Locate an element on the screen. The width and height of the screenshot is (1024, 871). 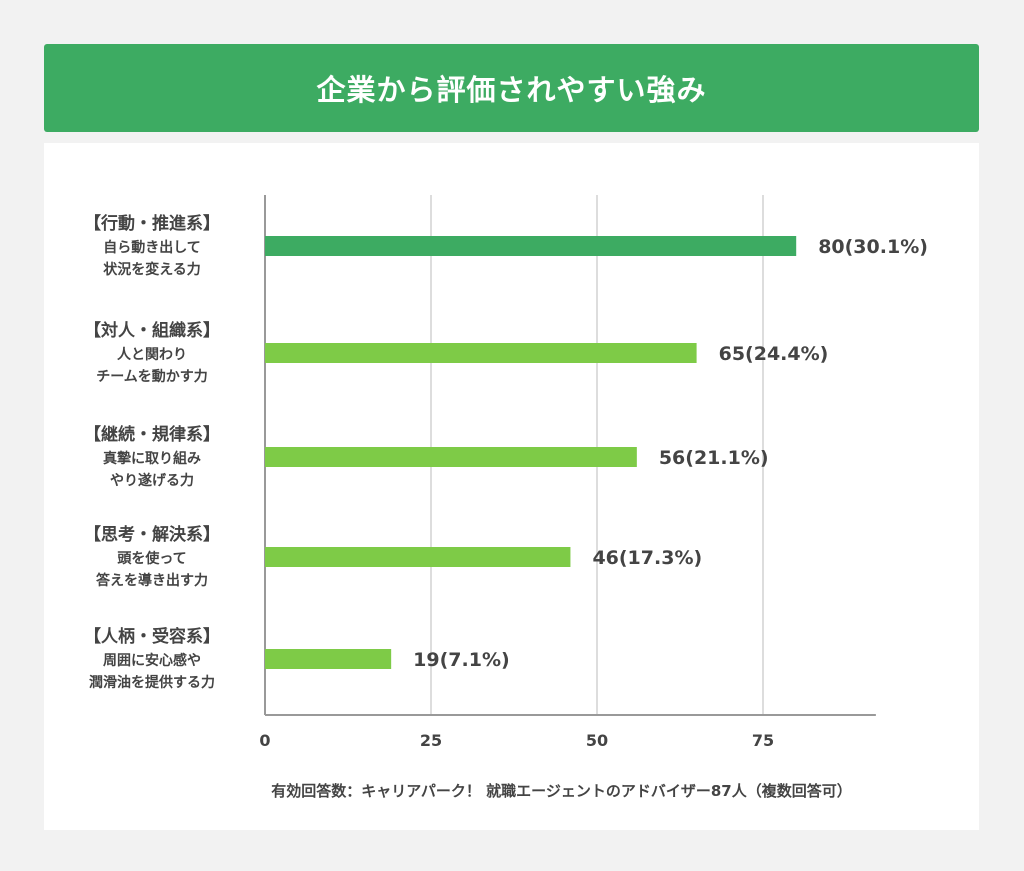
chart-header: 企業から評価されやすい強み is located at coordinates (511, 88).